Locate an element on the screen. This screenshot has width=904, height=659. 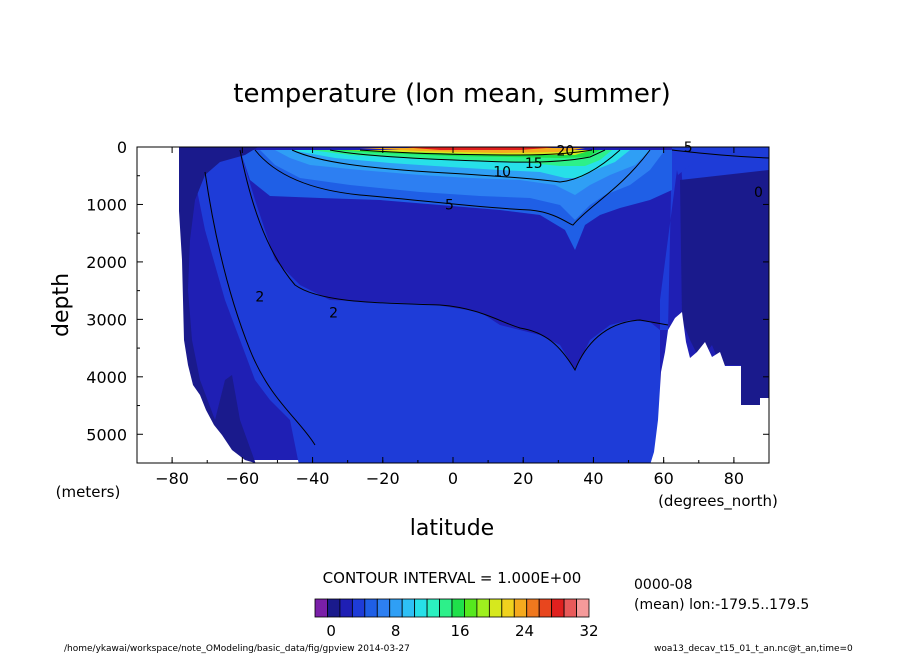
band-28-plus is located at coordinates (480, 148).